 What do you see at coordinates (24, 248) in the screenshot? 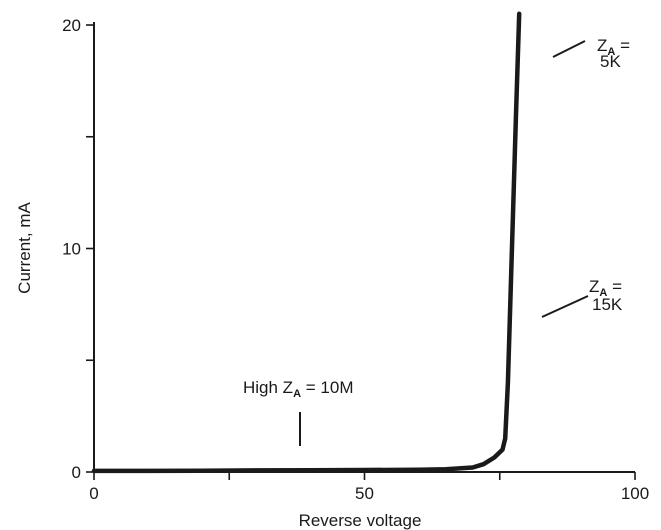
I see `y-axis-title: Current, mA` at bounding box center [24, 248].